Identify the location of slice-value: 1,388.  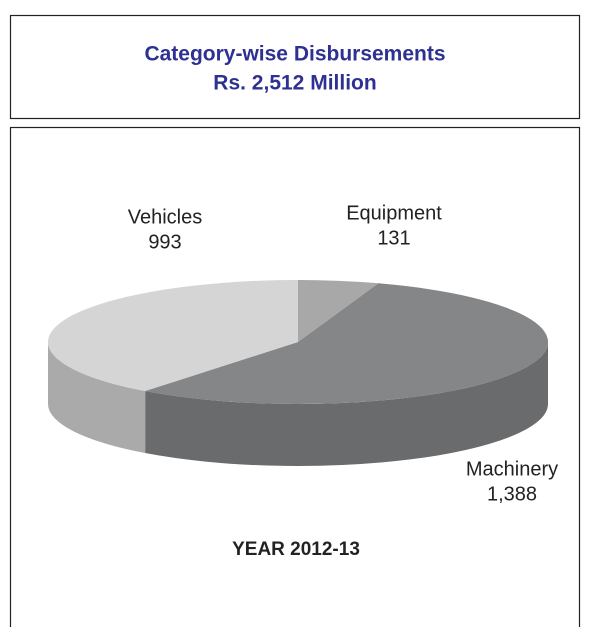
(512, 494).